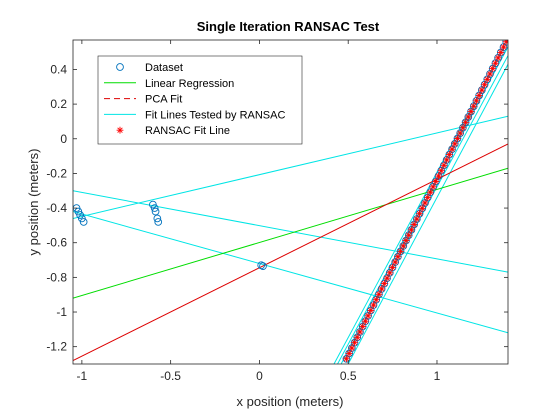 Image resolution: width=560 pixels, height=420 pixels. Describe the element at coordinates (63, 139) in the screenshot. I see `y-tick-label: 0` at that location.